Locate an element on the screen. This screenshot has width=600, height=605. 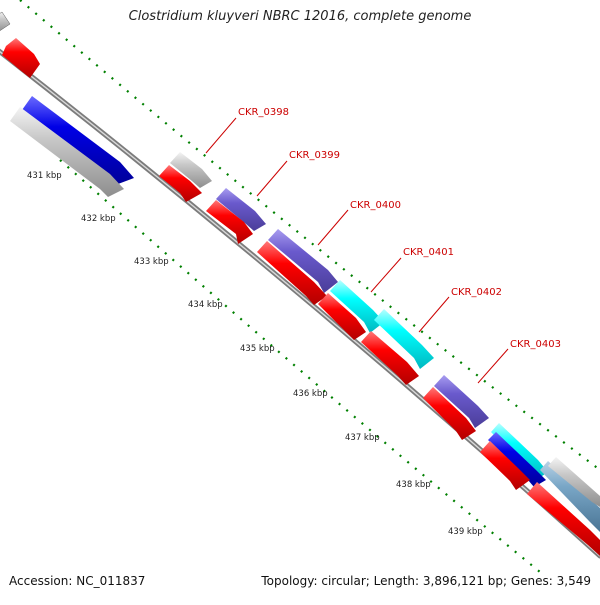
gene-arrow-blue-lower is located at coordinates (517, 459).